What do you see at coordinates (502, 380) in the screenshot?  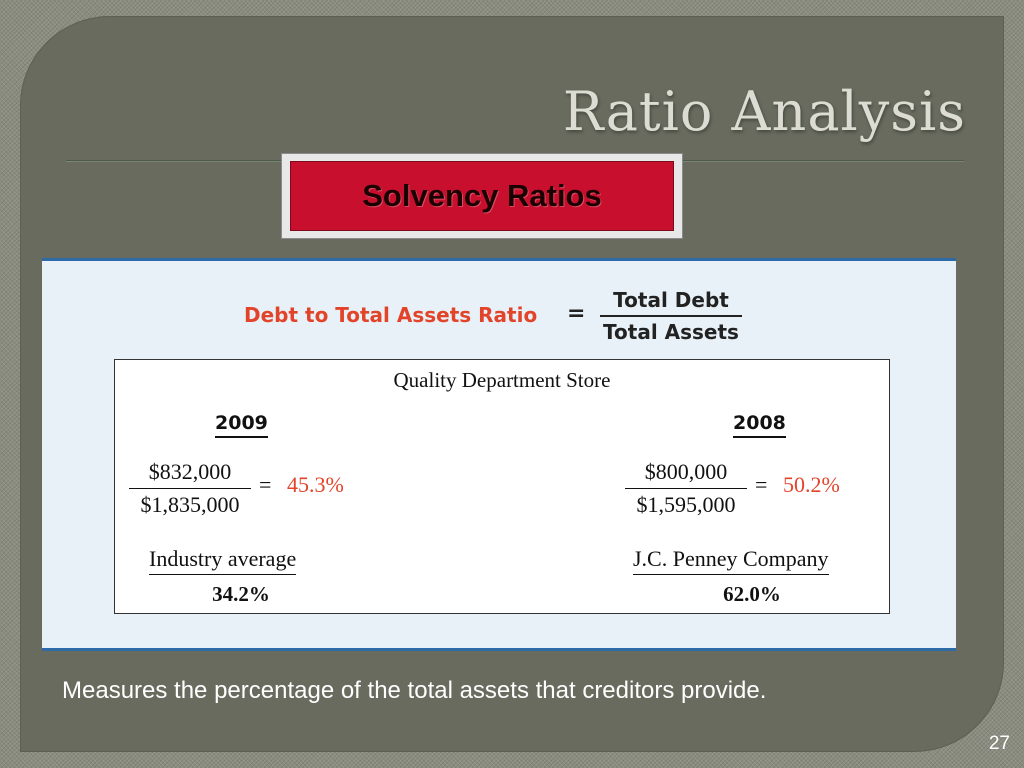 I see `company-name: Quality Department Store` at bounding box center [502, 380].